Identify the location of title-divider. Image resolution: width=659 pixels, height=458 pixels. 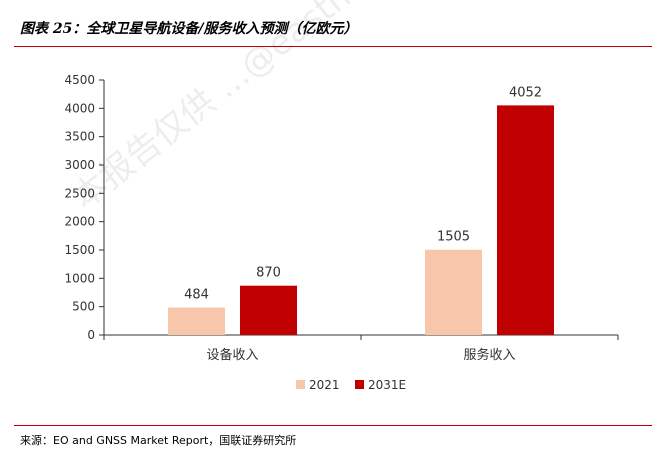
(333, 46).